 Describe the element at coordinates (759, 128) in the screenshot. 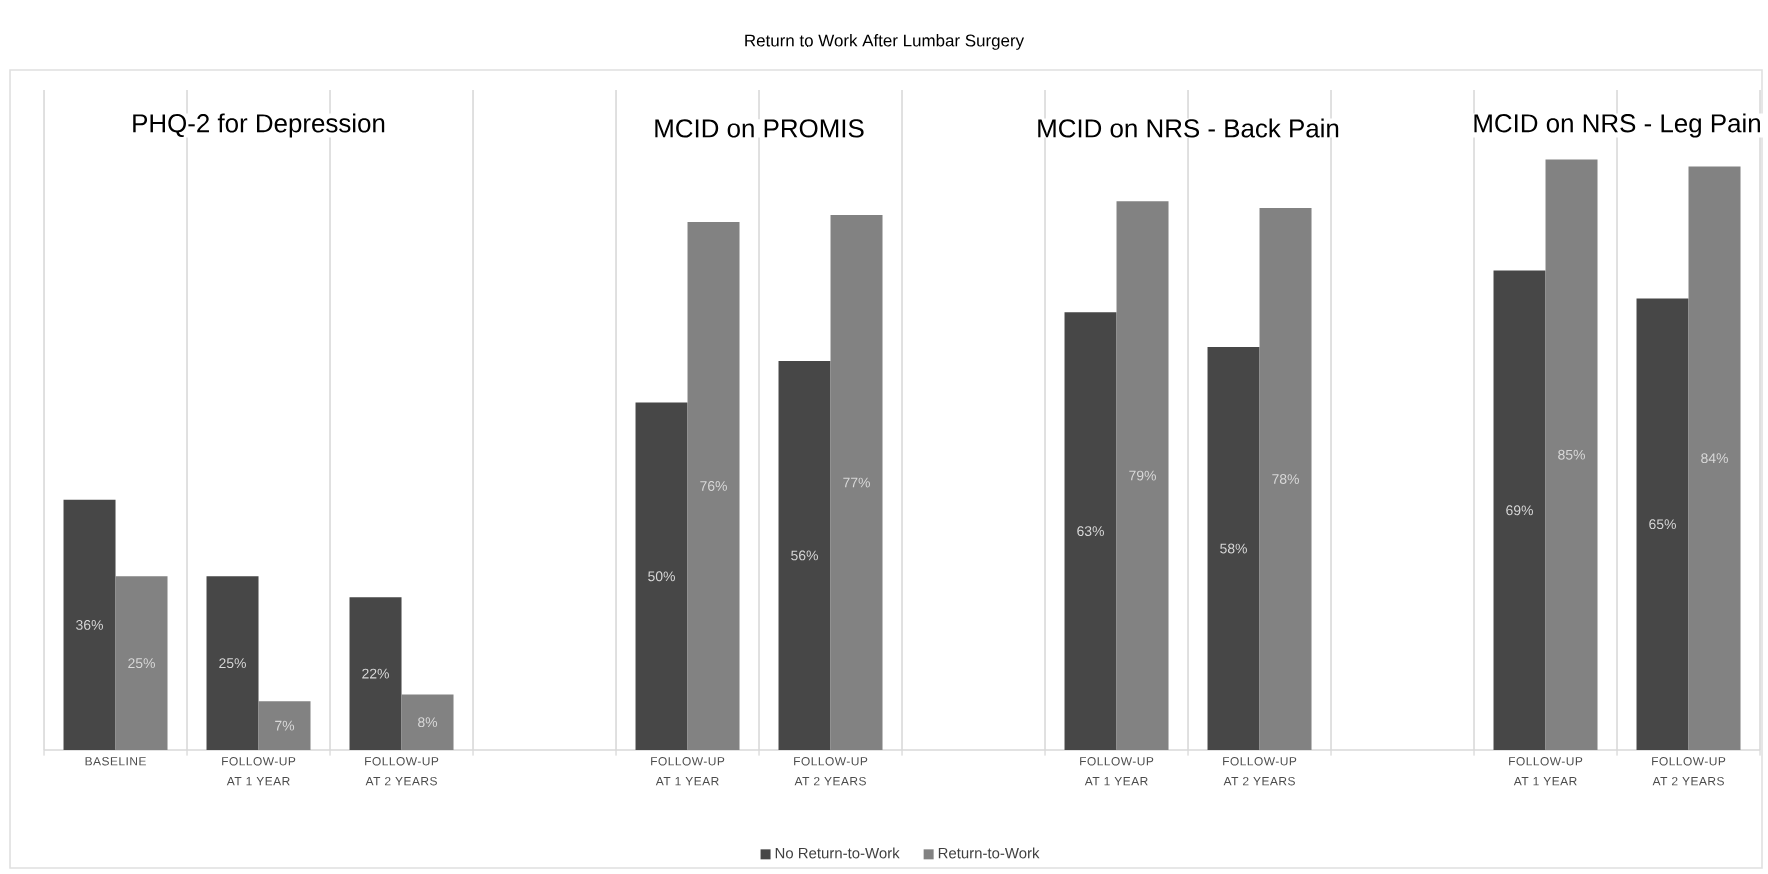

I see `annotation: MCID on PROMIS` at that location.